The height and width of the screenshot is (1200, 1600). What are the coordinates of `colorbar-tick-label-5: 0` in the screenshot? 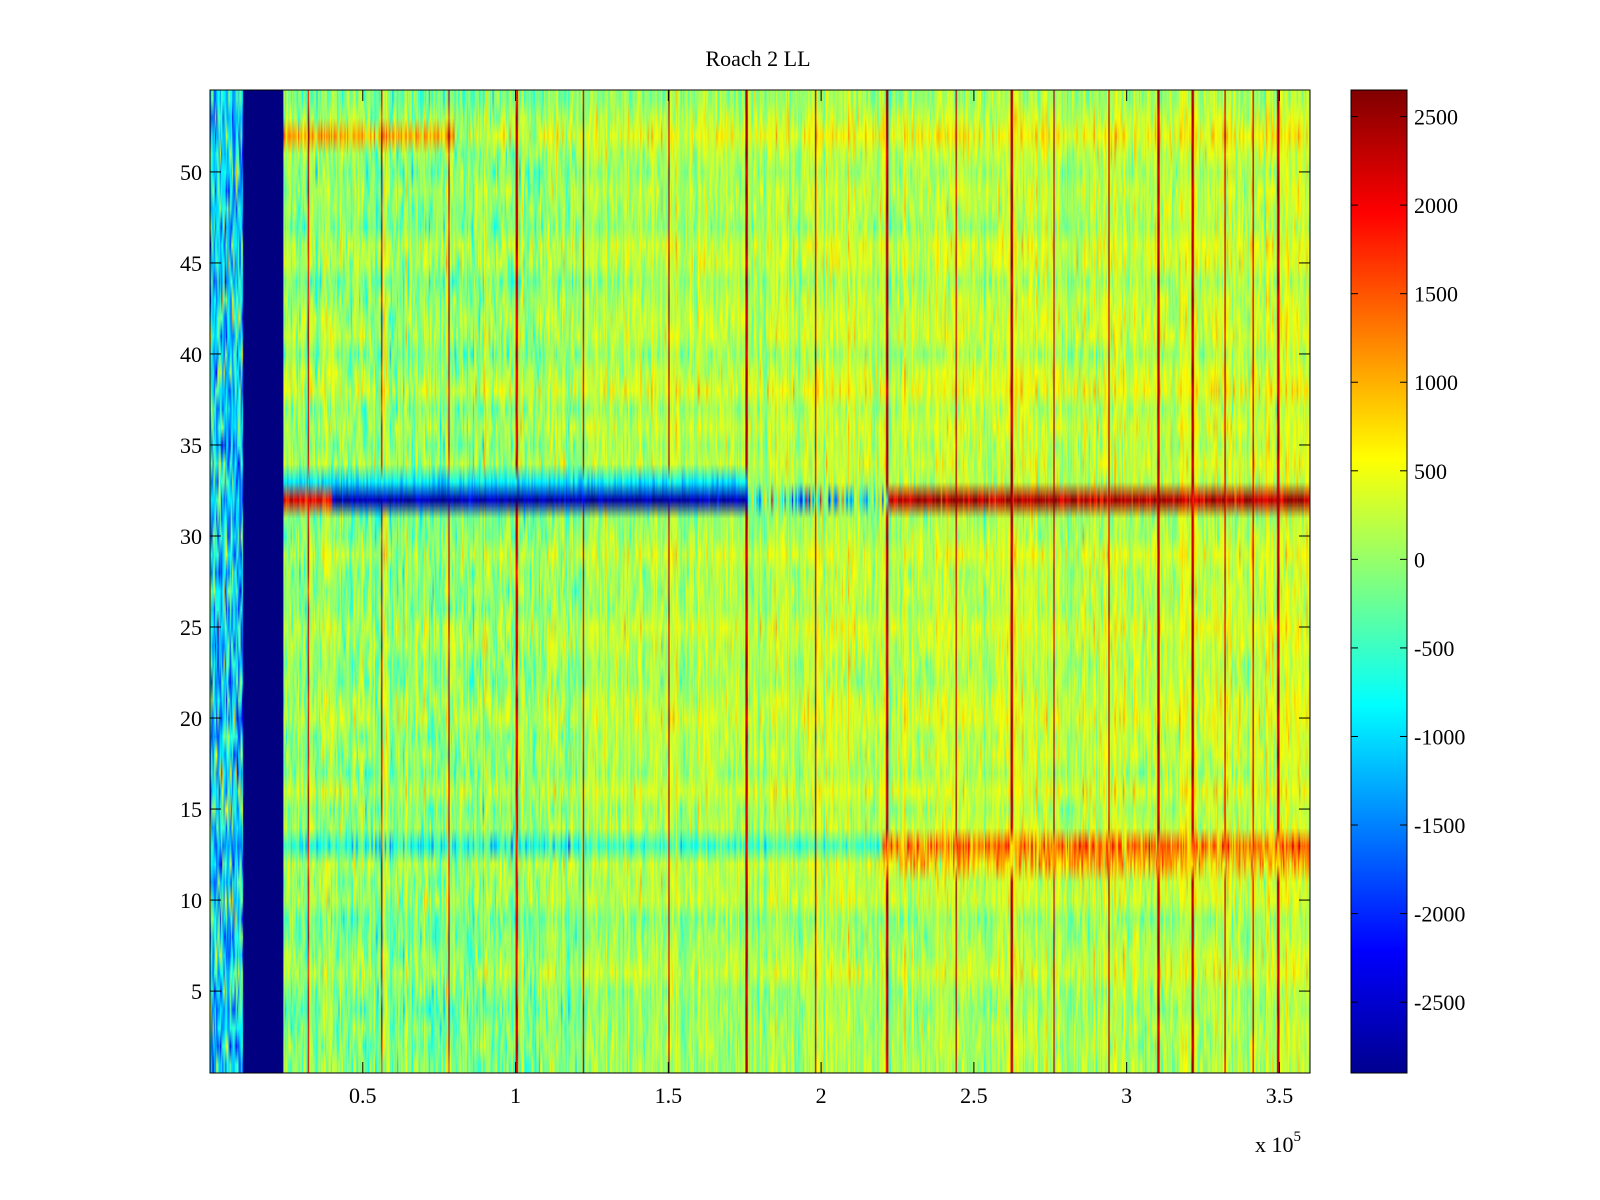 It's located at (1419, 559).